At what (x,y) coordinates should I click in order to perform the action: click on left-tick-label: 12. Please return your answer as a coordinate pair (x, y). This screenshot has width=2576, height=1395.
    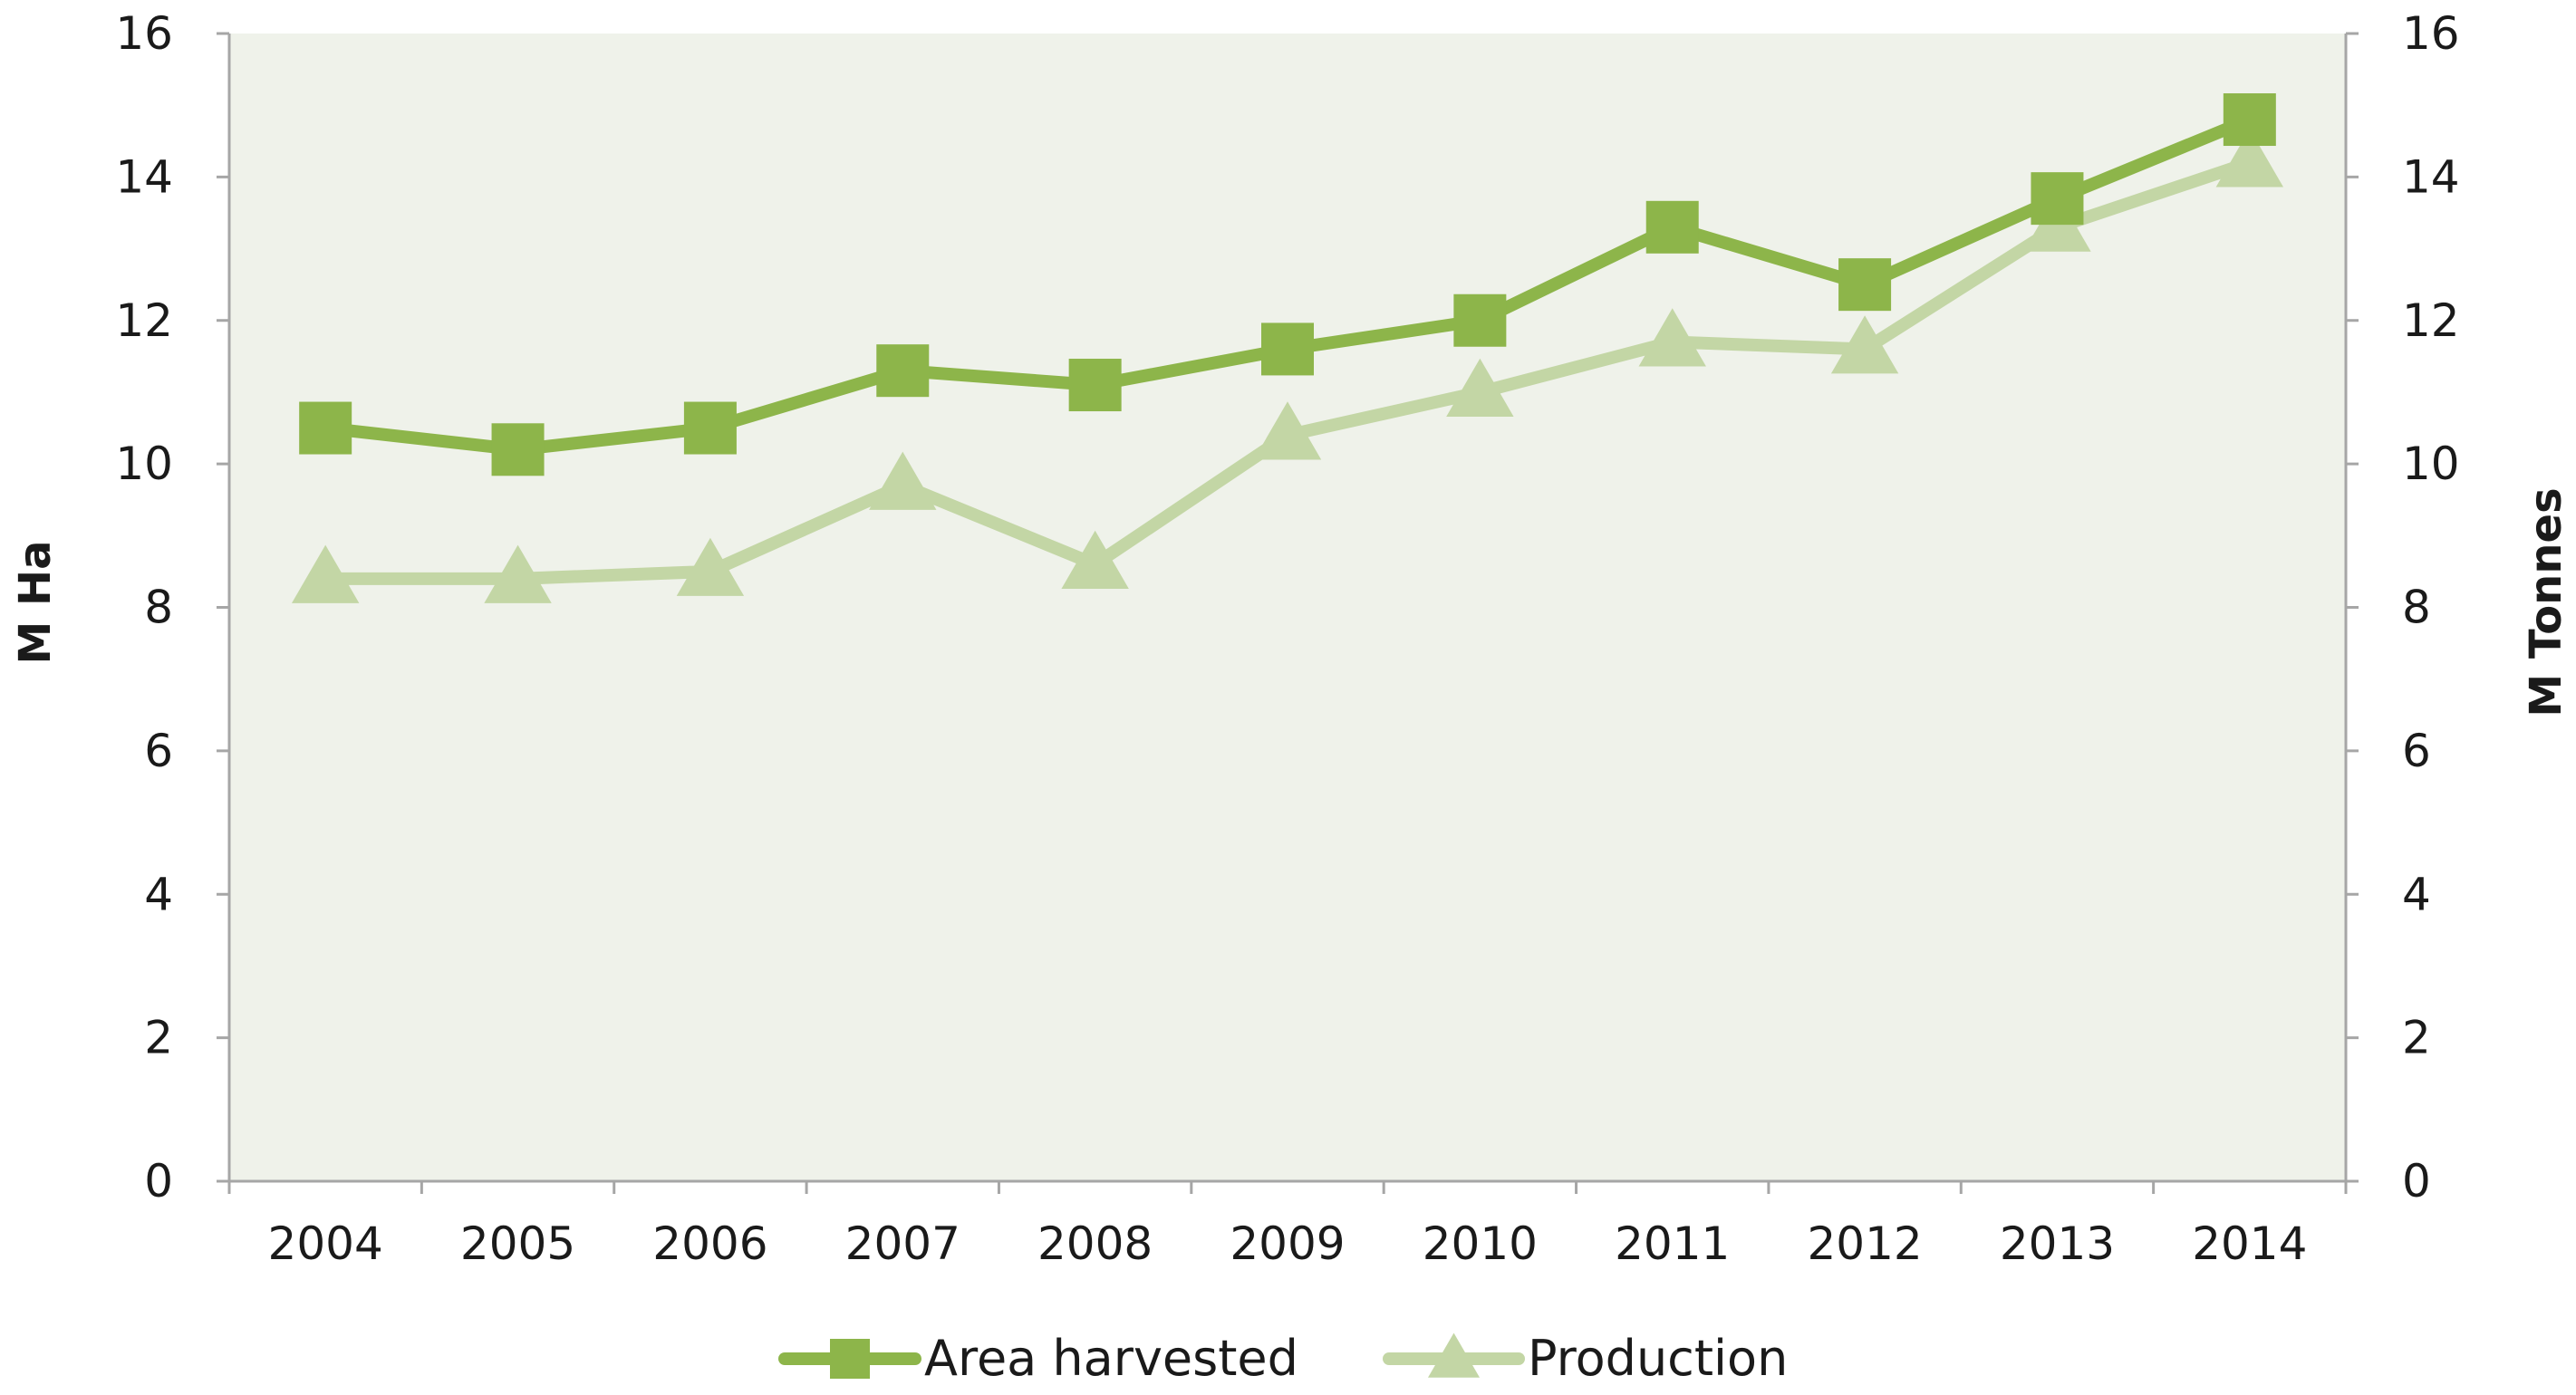
    Looking at the image, I should click on (144, 320).